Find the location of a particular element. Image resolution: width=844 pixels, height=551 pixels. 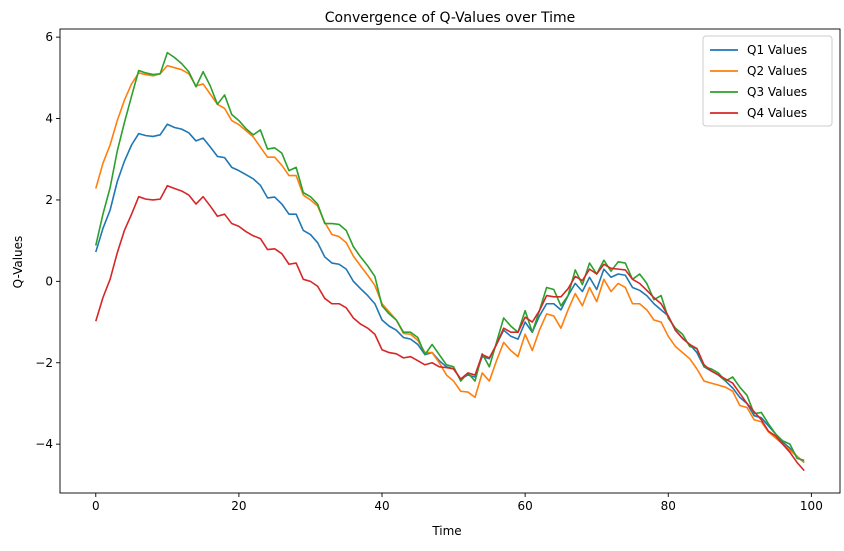

x-tick-label: 80 is located at coordinates (668, 506).